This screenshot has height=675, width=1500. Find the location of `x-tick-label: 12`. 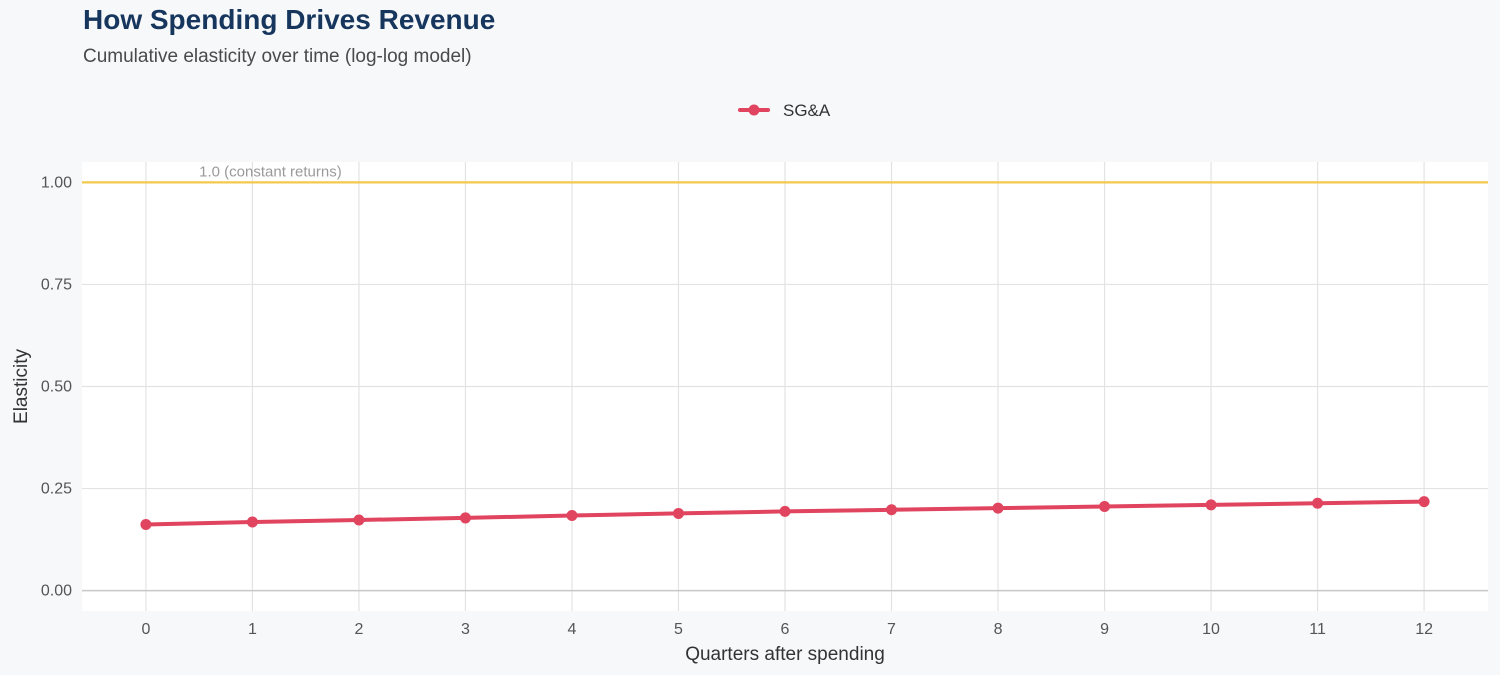

x-tick-label: 12 is located at coordinates (1424, 629).